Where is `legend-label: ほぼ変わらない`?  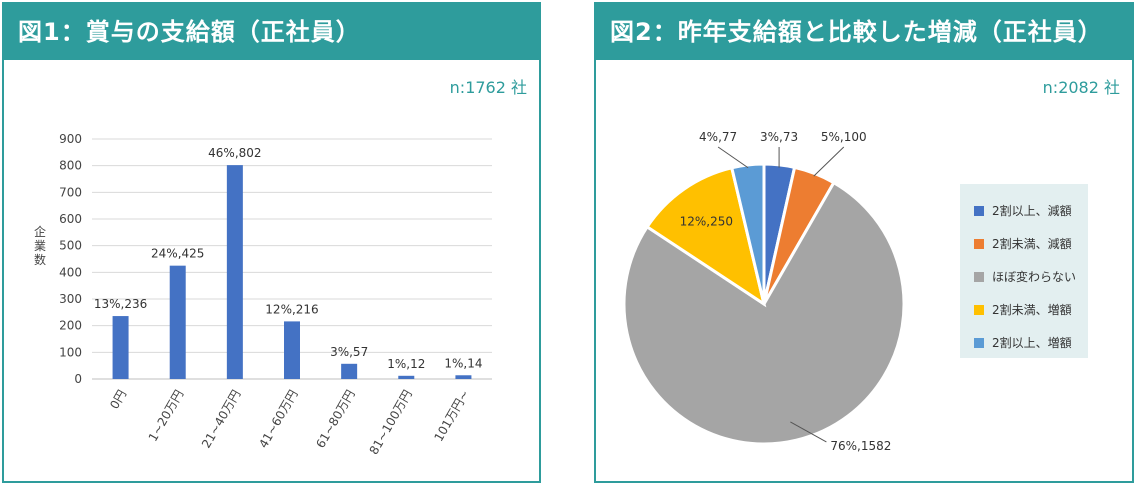
legend-label: ほぼ変わらない is located at coordinates (1034, 277).